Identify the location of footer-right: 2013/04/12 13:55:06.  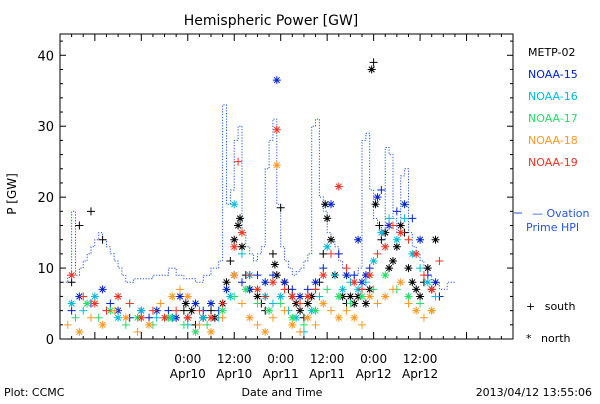
(534, 392).